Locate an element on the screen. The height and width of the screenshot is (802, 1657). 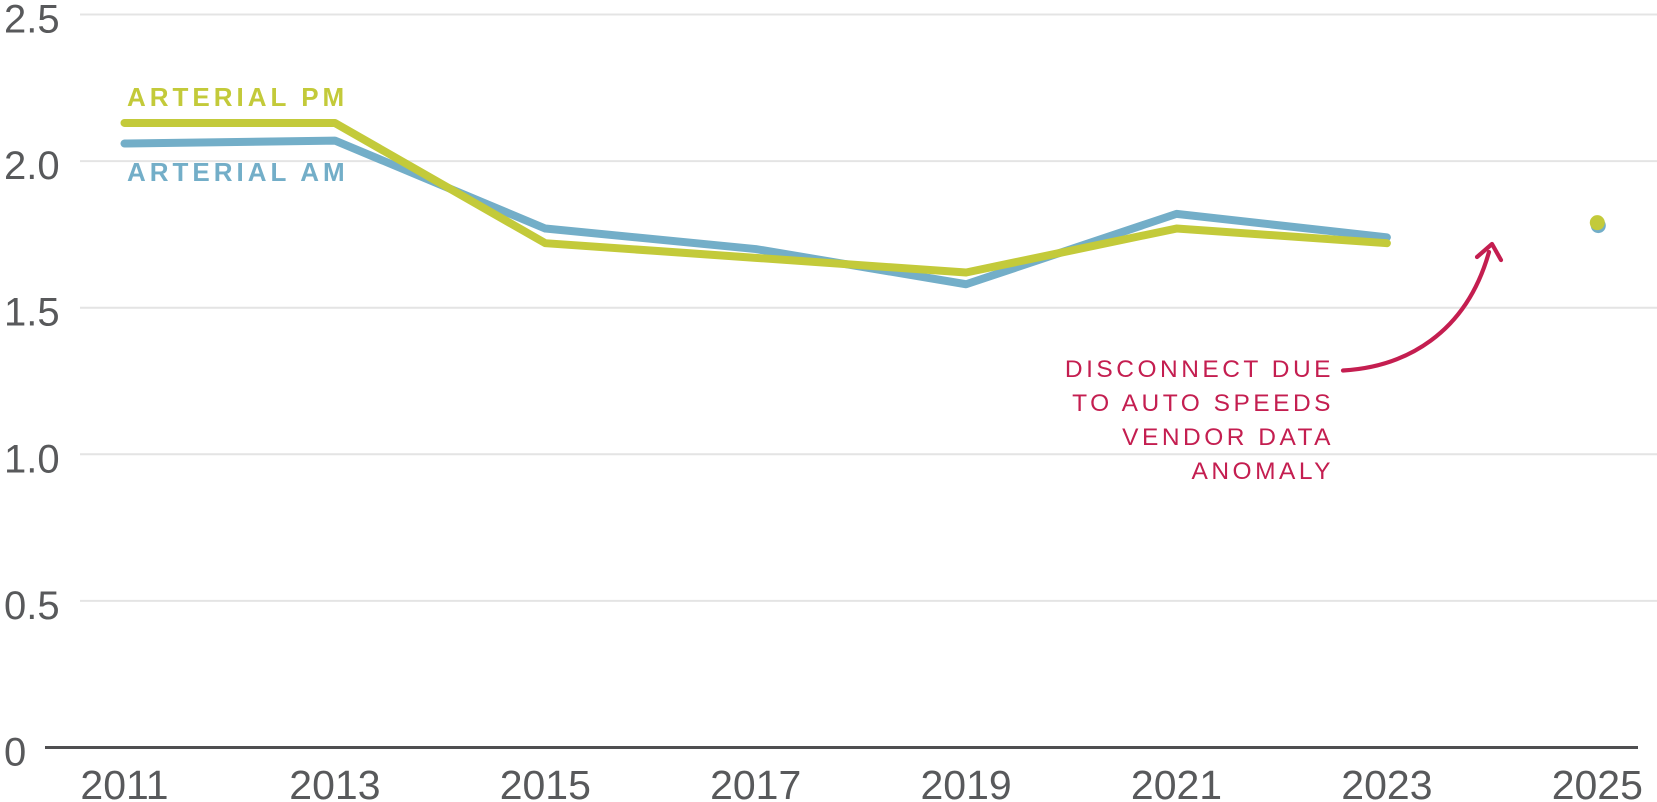
annotation-arrow is located at coordinates (1422, 307).